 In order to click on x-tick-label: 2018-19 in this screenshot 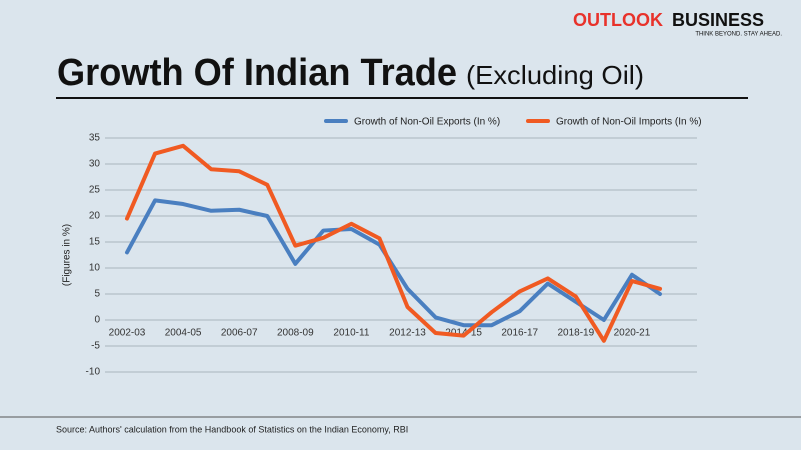, I will do `click(575, 333)`.